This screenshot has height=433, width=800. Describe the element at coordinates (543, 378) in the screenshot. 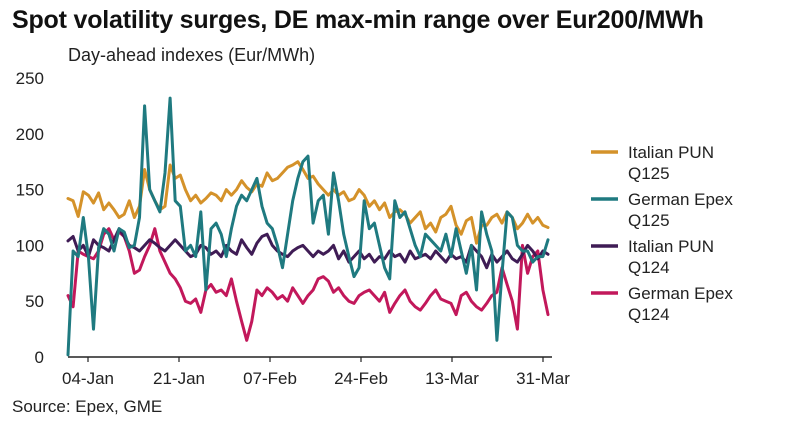

I see `x-tick-label: 31-Mar` at that location.